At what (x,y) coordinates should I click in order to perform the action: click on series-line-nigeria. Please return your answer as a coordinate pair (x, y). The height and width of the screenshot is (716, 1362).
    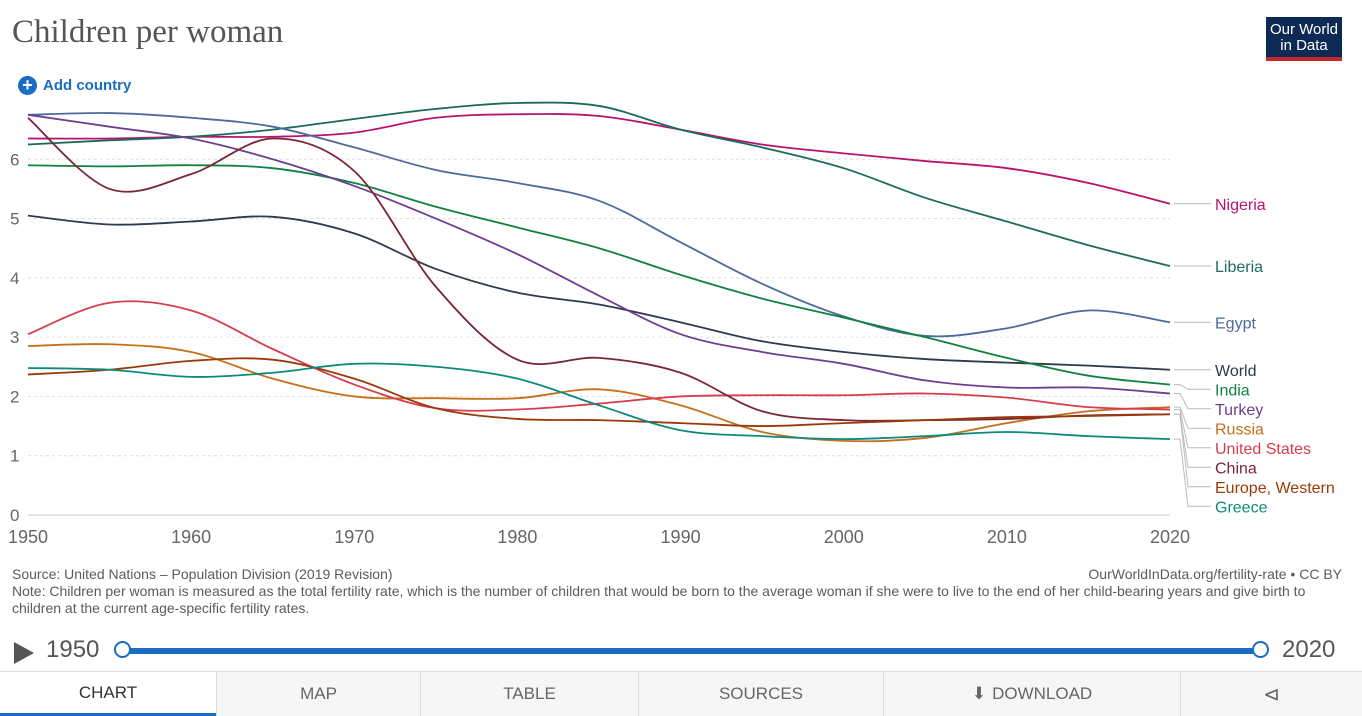
    Looking at the image, I should click on (599, 159).